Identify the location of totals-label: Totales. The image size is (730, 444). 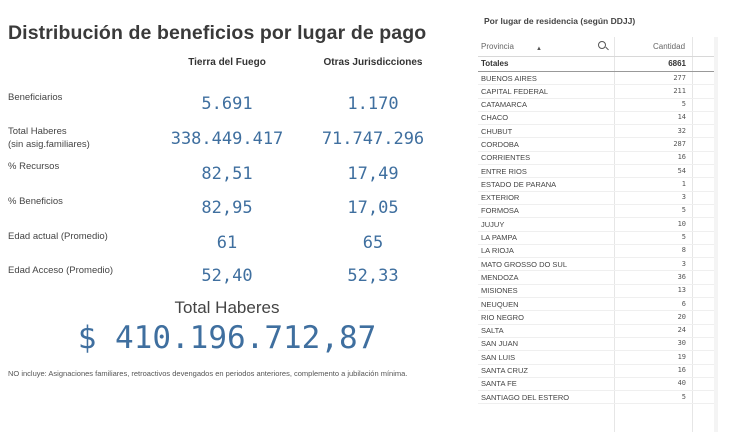
(495, 63).